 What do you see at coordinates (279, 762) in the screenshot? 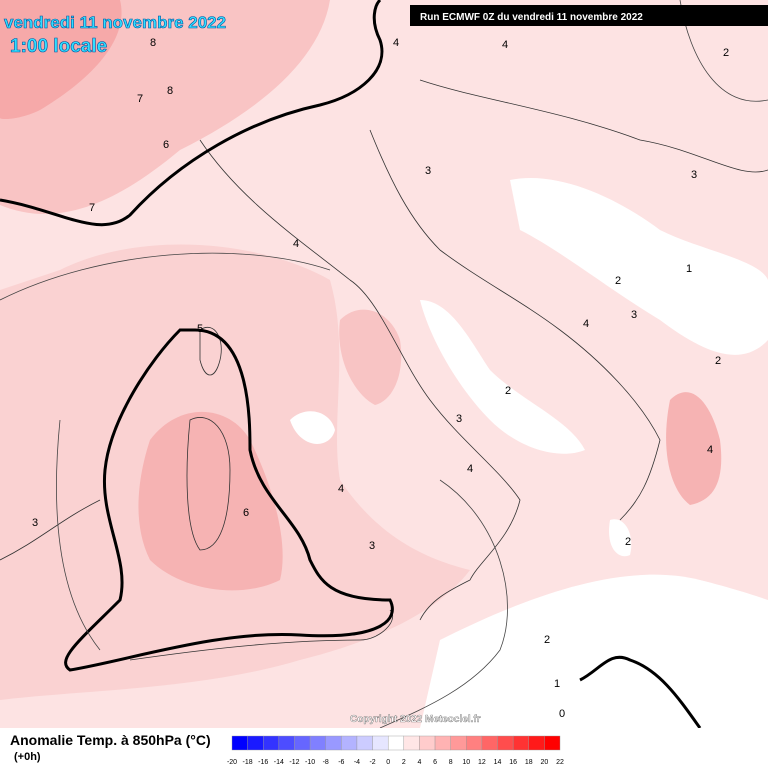
I see `colorbar-tick-label: -14` at bounding box center [279, 762].